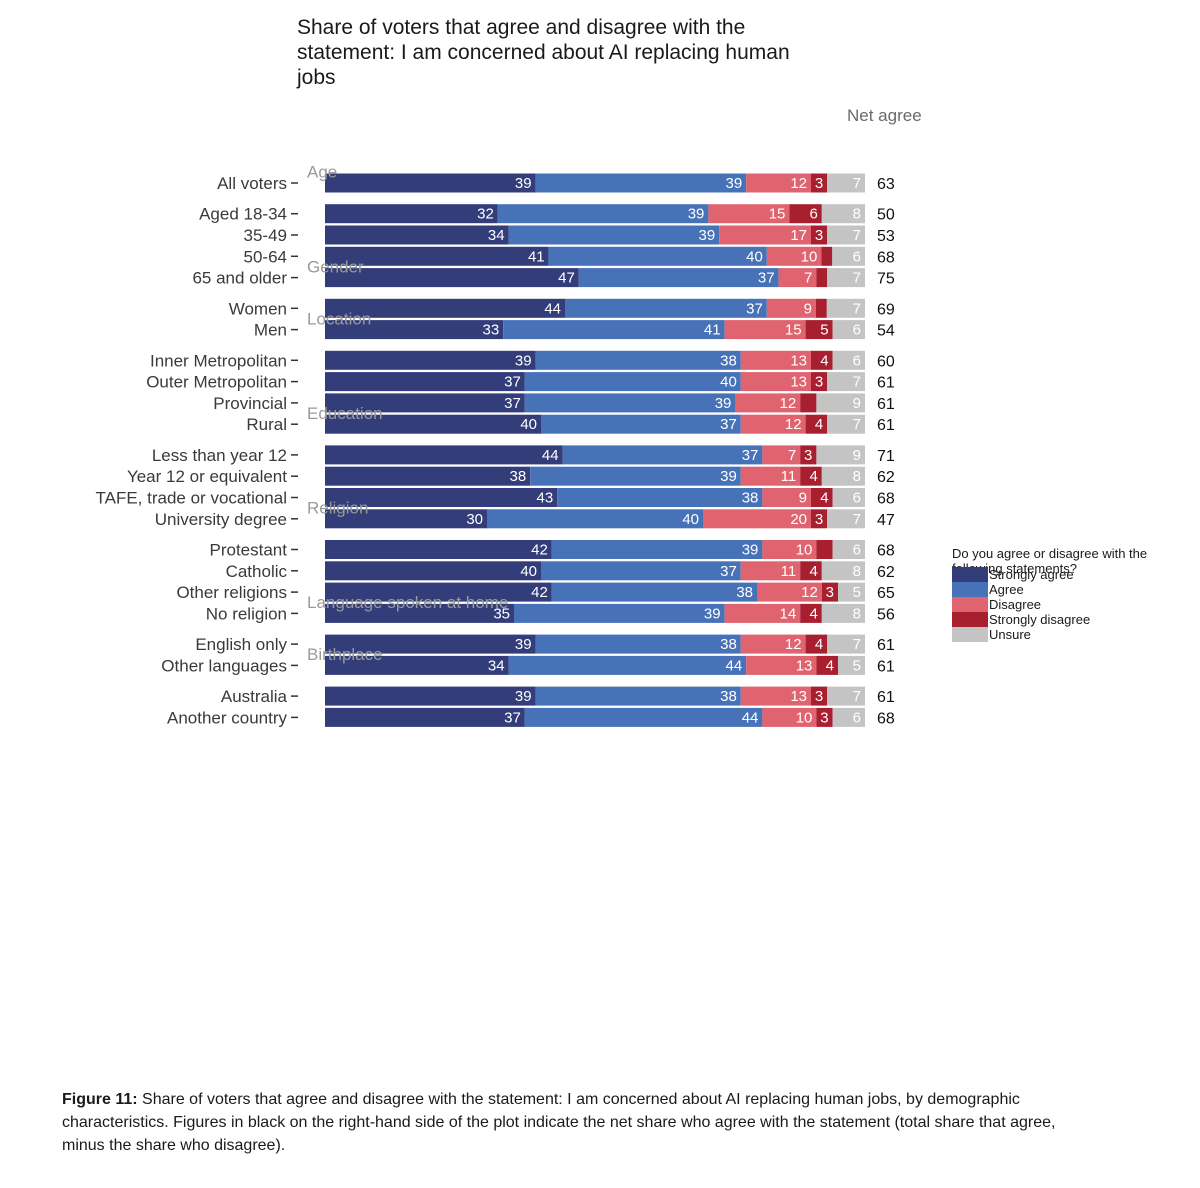  What do you see at coordinates (192, 498) in the screenshot?
I see `category-label: TAFE, trade or vocational` at bounding box center [192, 498].